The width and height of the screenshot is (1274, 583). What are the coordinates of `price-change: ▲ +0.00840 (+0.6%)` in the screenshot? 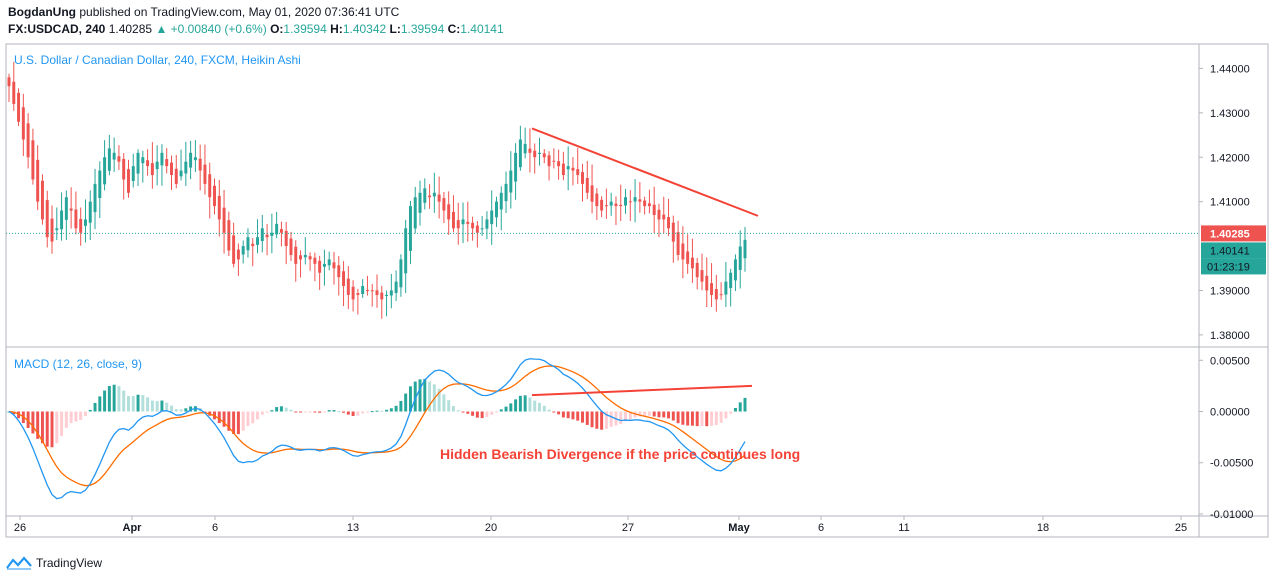 It's located at (211, 29).